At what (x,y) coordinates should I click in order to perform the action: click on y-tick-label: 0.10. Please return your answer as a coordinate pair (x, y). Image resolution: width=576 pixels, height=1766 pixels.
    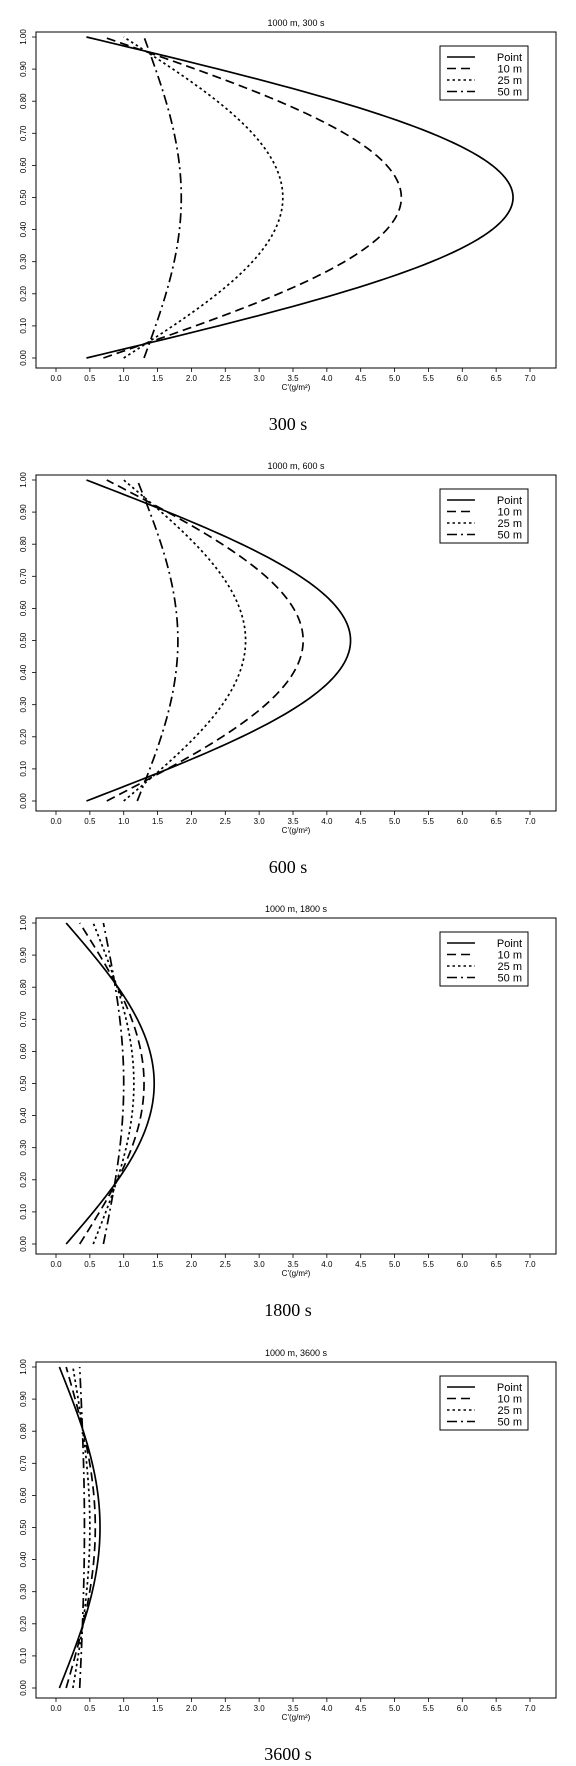
    Looking at the image, I should click on (23, 1656).